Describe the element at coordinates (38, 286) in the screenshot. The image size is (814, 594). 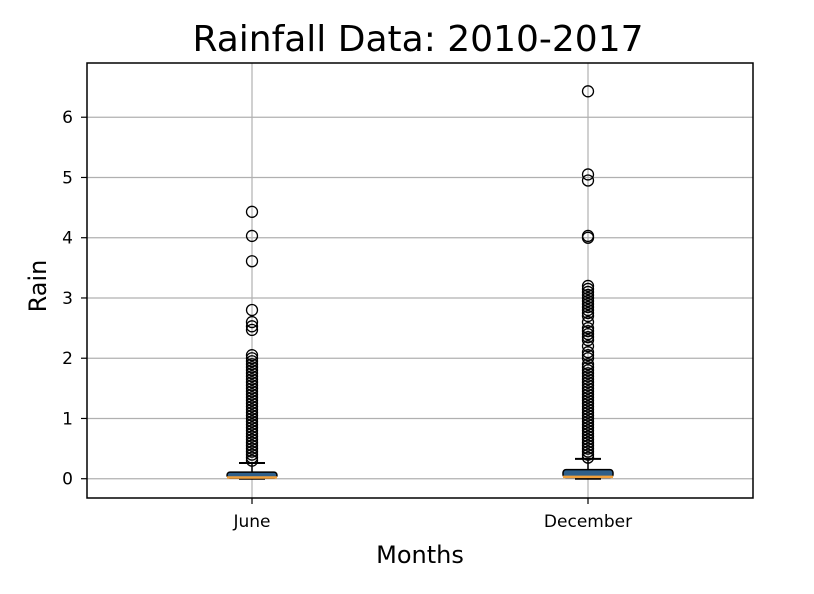
I see `y-axis-label: Rain` at that location.